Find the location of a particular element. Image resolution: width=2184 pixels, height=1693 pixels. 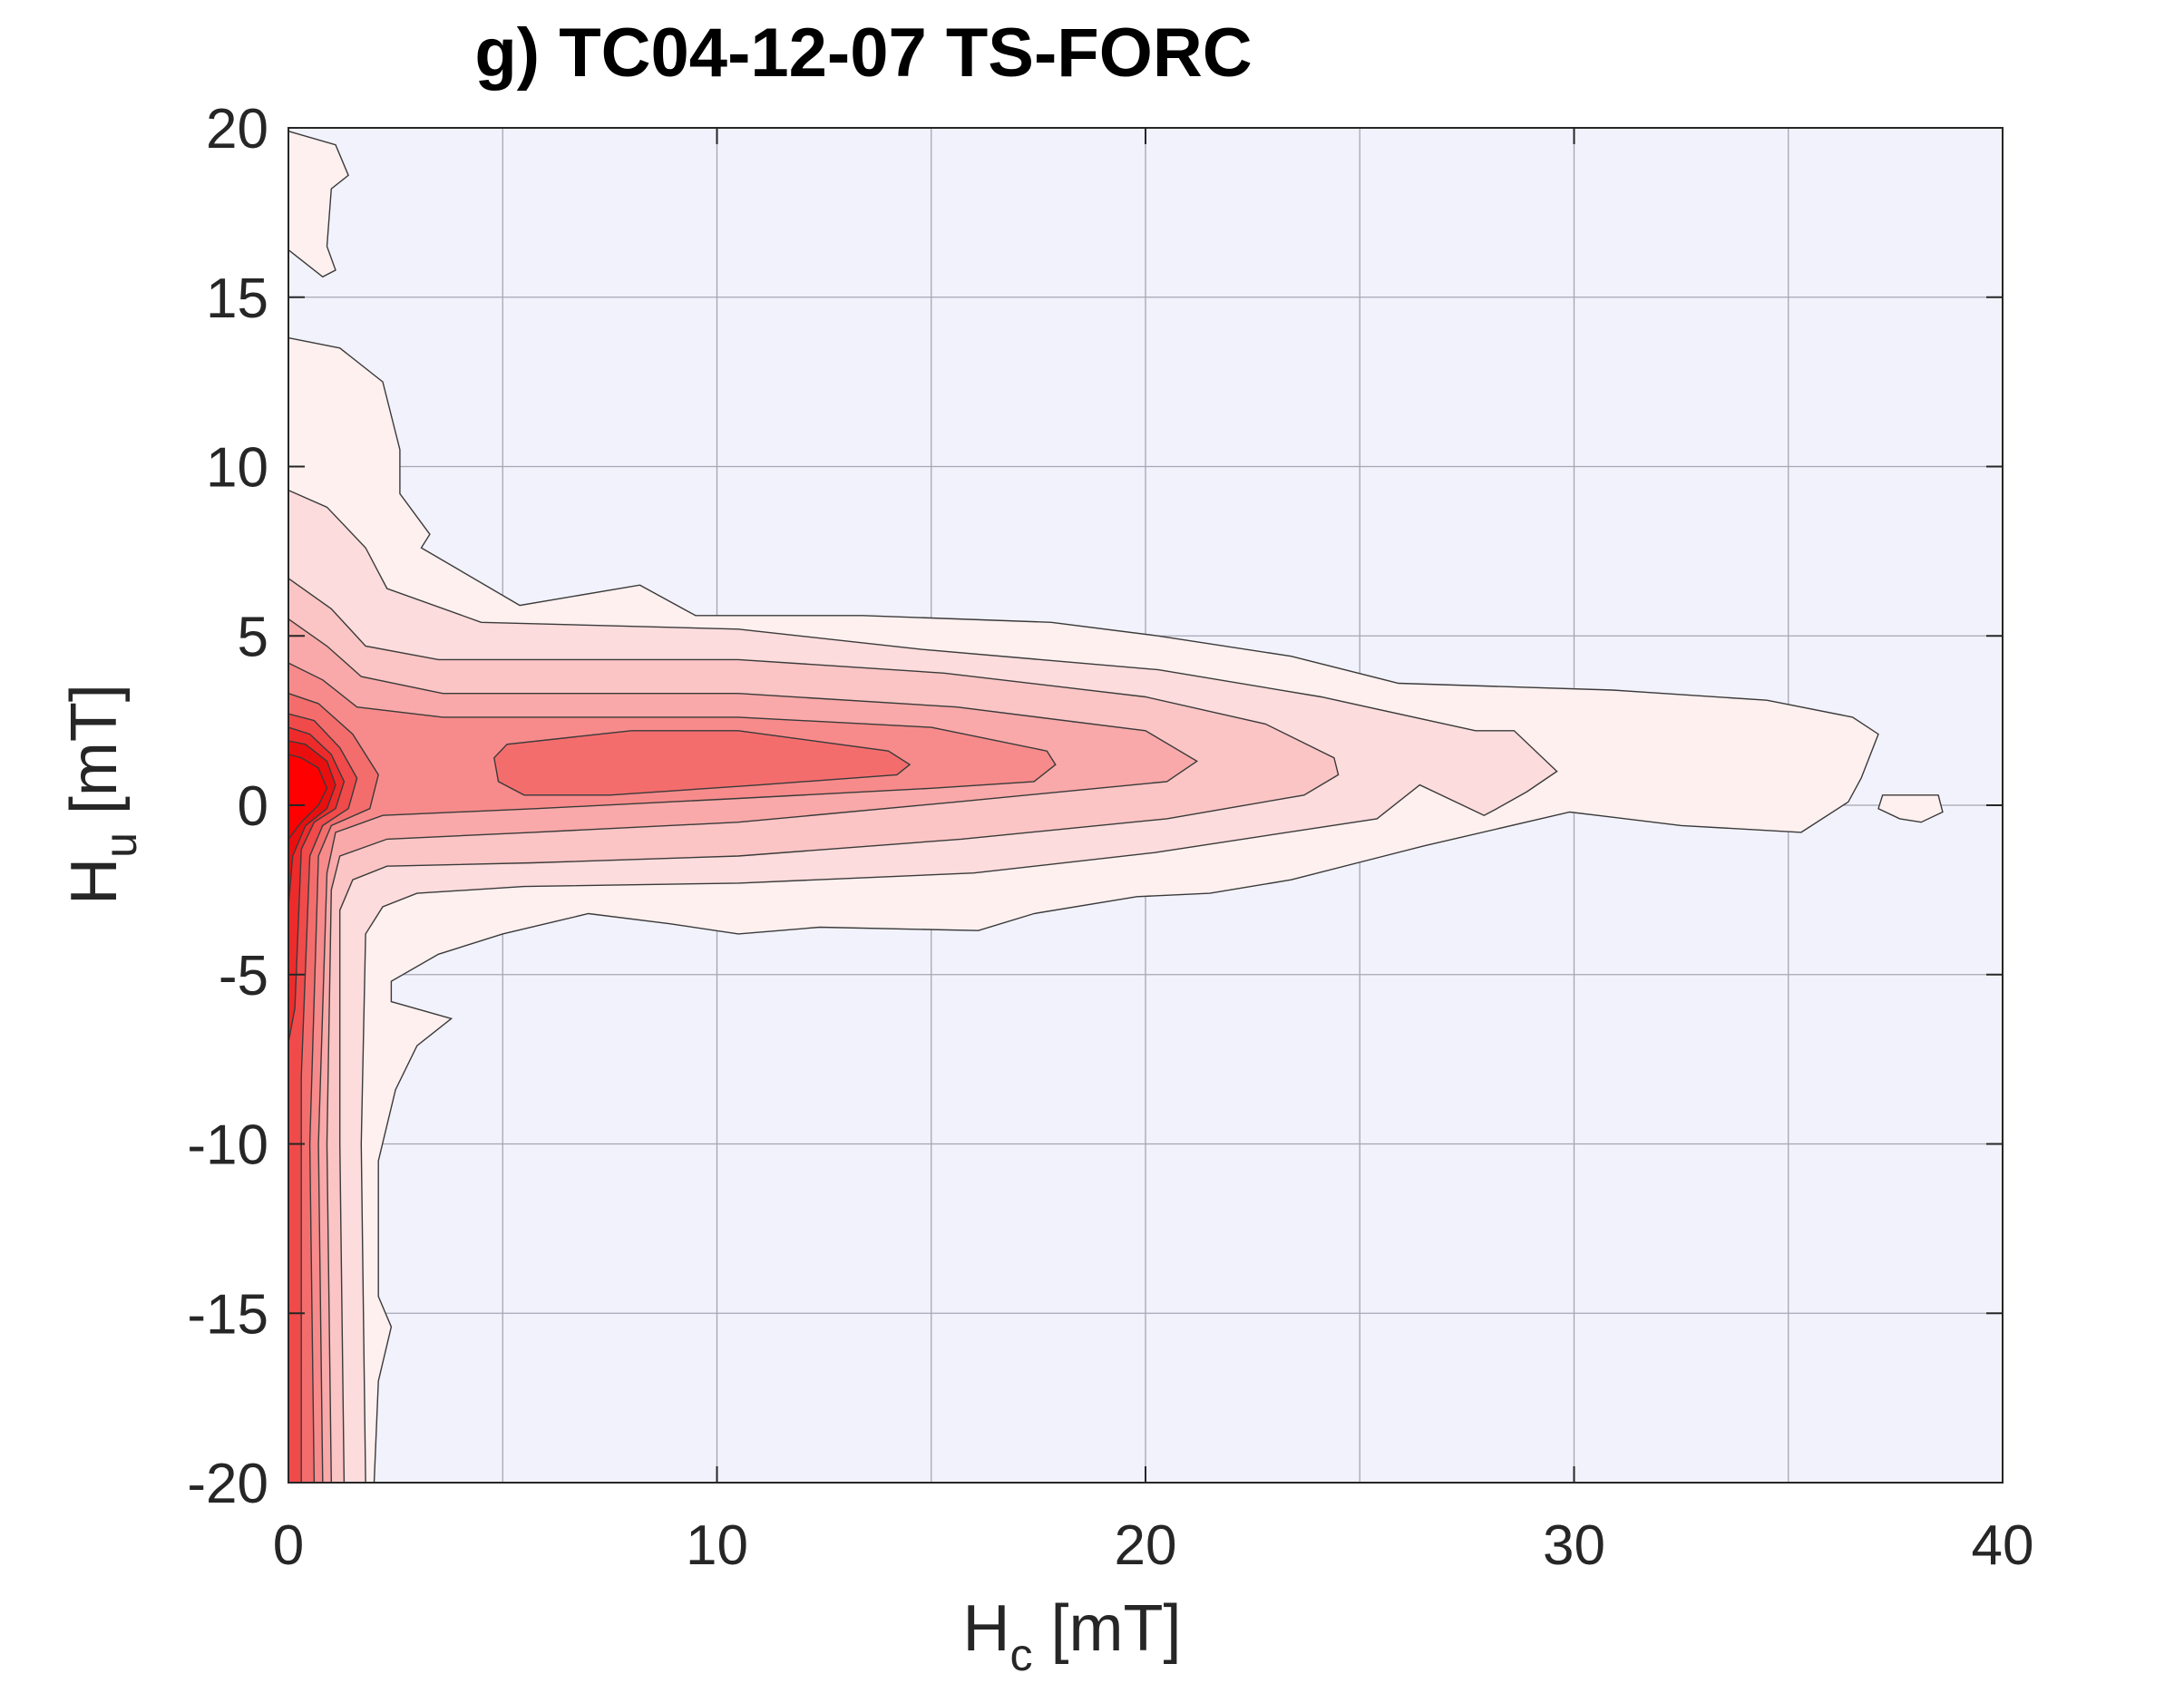

x-axis-label-unit: [mT] is located at coordinates (1107, 1629).